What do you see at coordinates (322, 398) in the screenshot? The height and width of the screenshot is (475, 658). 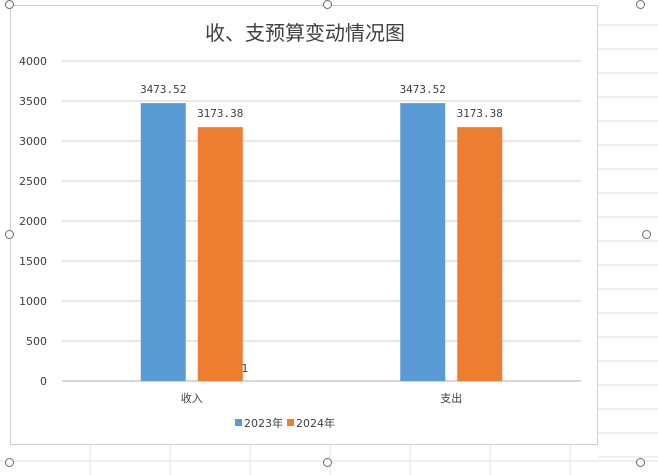 I see `x-axis: 收入 支出` at bounding box center [322, 398].